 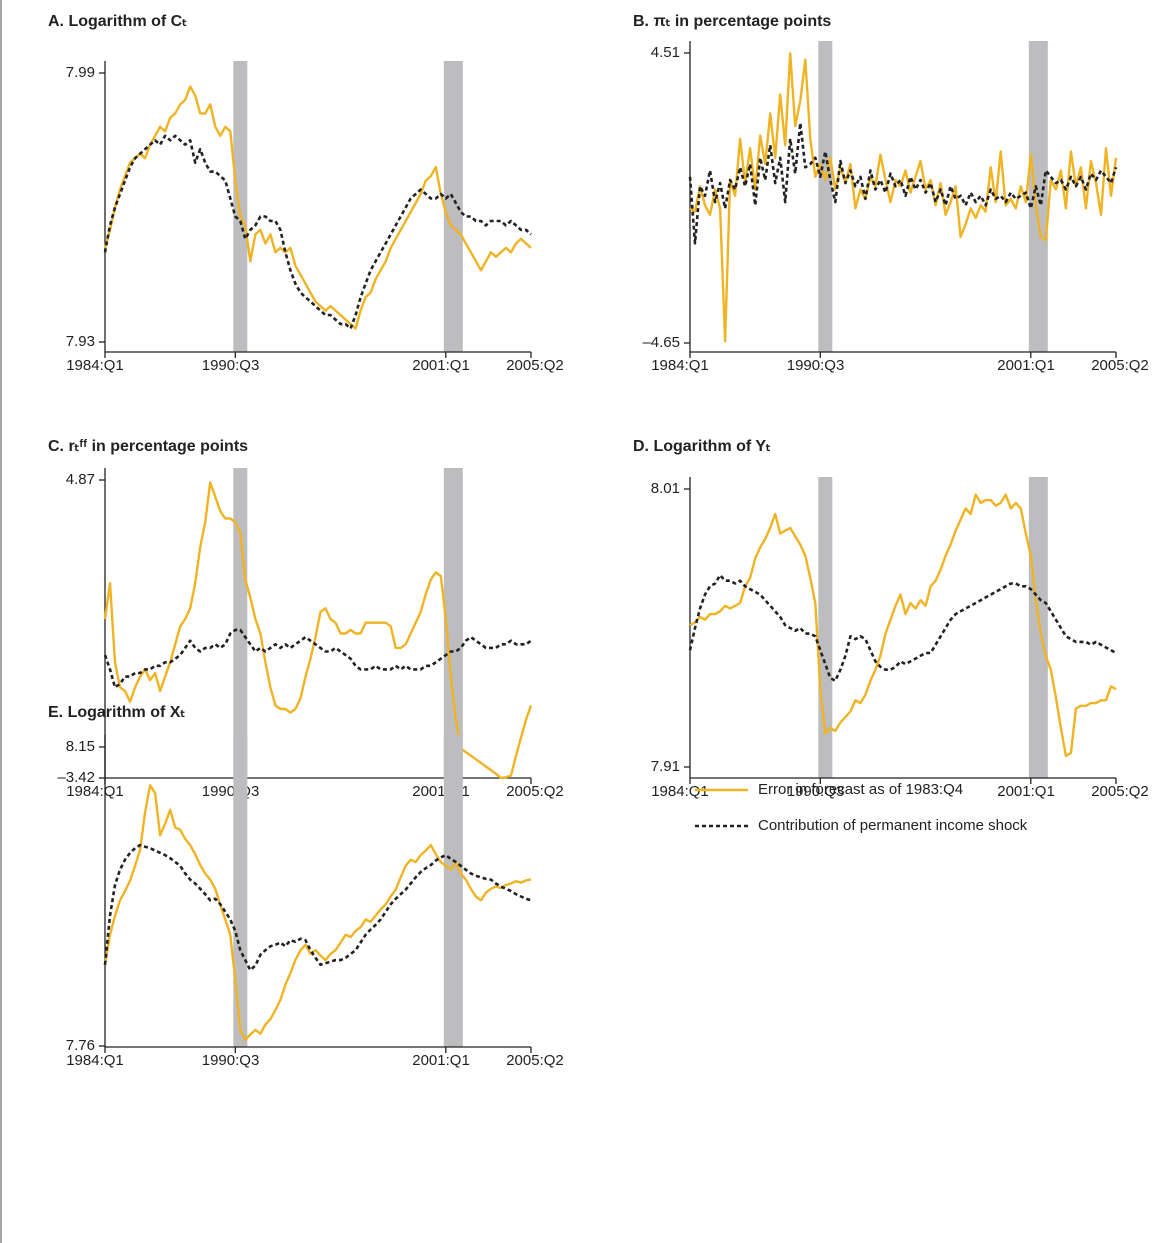 What do you see at coordinates (893, 825) in the screenshot?
I see `legend-label: Contribution of permanent income shock` at bounding box center [893, 825].